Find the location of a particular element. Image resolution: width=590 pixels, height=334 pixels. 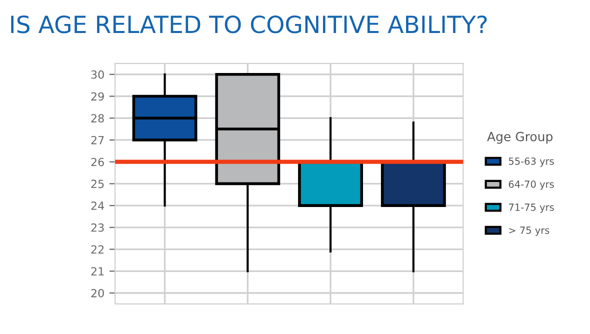

chart-title: IS AGE RELATED TO COGNITIVE ABILITY? is located at coordinates (249, 24).